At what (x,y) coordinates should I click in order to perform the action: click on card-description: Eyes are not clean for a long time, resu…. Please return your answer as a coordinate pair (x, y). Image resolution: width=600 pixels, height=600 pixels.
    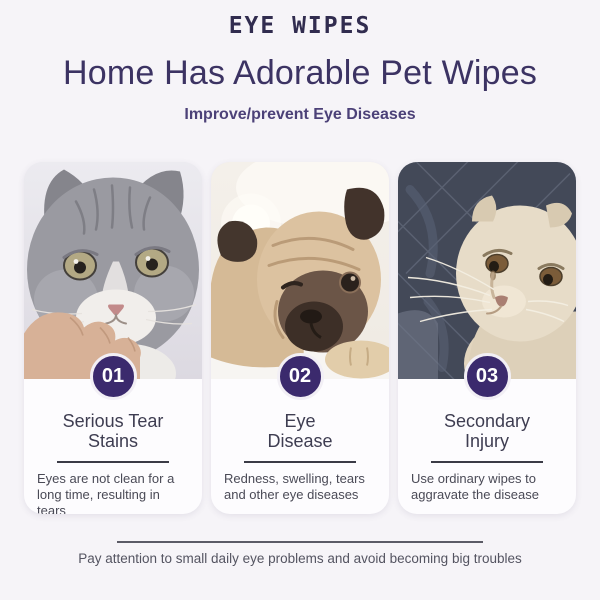
    Looking at the image, I should click on (106, 492).